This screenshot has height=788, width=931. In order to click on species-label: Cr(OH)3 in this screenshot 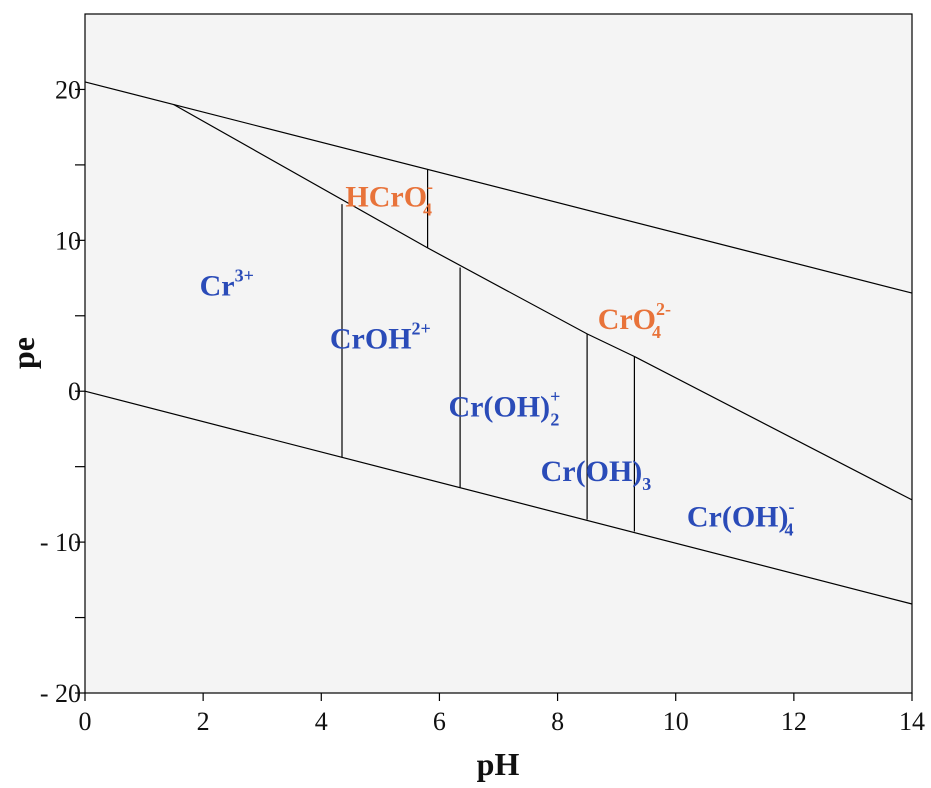, I will do `click(596, 474)`.